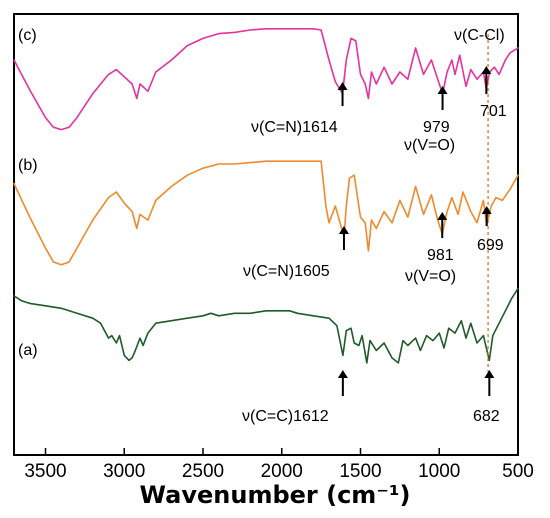 The image size is (550, 518). What do you see at coordinates (436, 127) in the screenshot?
I see `annotation-c-979: 979` at bounding box center [436, 127].